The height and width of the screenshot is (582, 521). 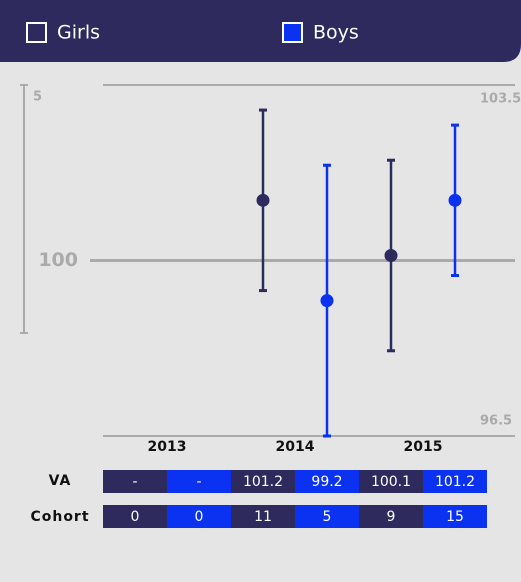 I want to click on cohort-cell: 15, so click(x=455, y=517).